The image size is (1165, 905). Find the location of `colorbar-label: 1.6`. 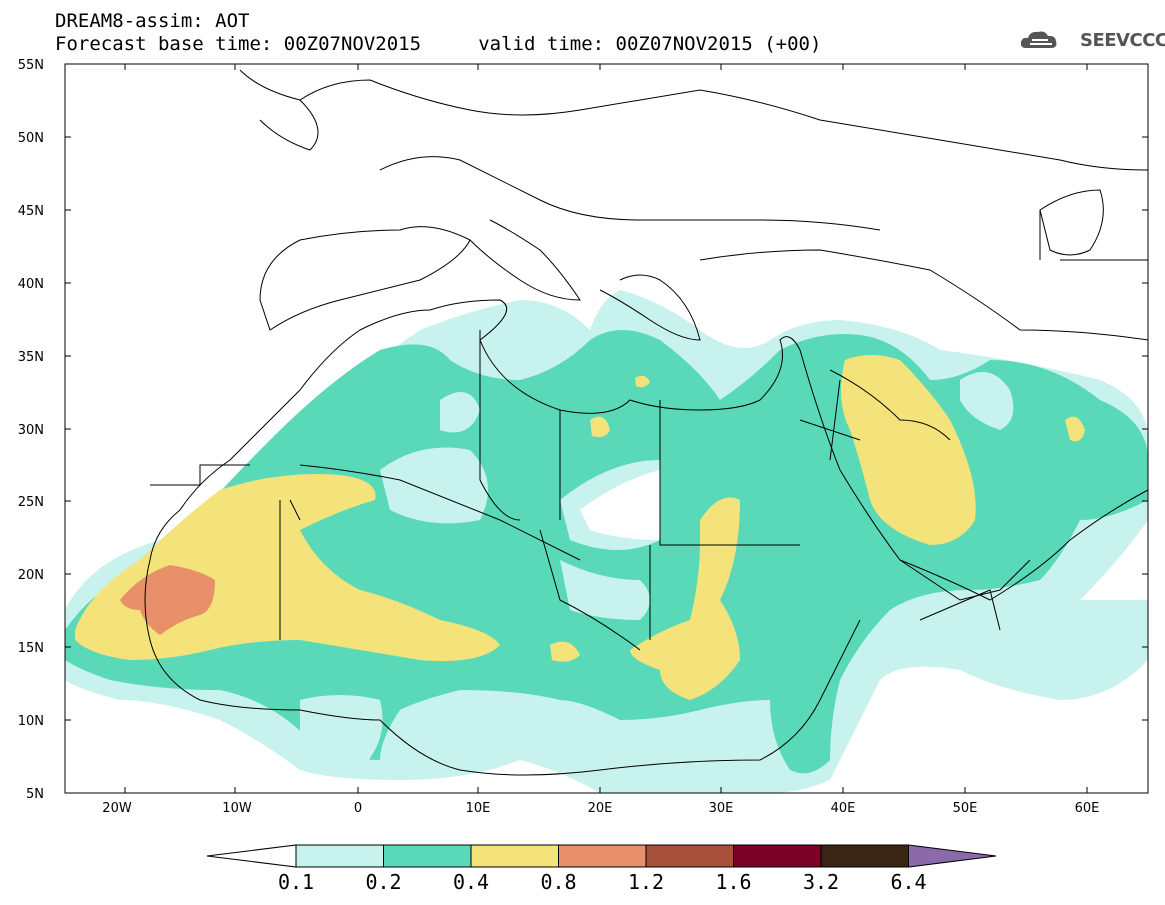

colorbar-label: 1.6 is located at coordinates (733, 882).